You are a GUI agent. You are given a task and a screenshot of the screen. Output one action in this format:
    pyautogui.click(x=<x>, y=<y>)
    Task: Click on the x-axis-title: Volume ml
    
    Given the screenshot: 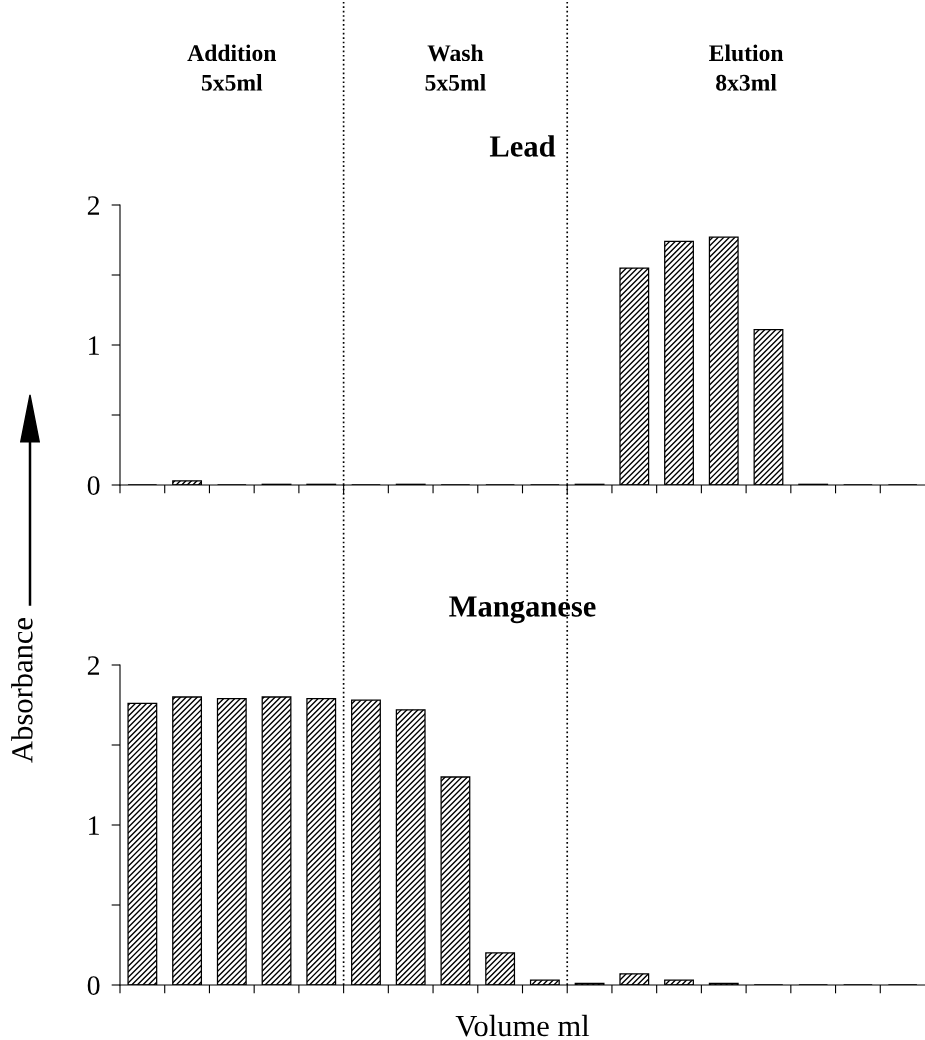 What is the action you would take?
    pyautogui.click(x=522, y=1025)
    